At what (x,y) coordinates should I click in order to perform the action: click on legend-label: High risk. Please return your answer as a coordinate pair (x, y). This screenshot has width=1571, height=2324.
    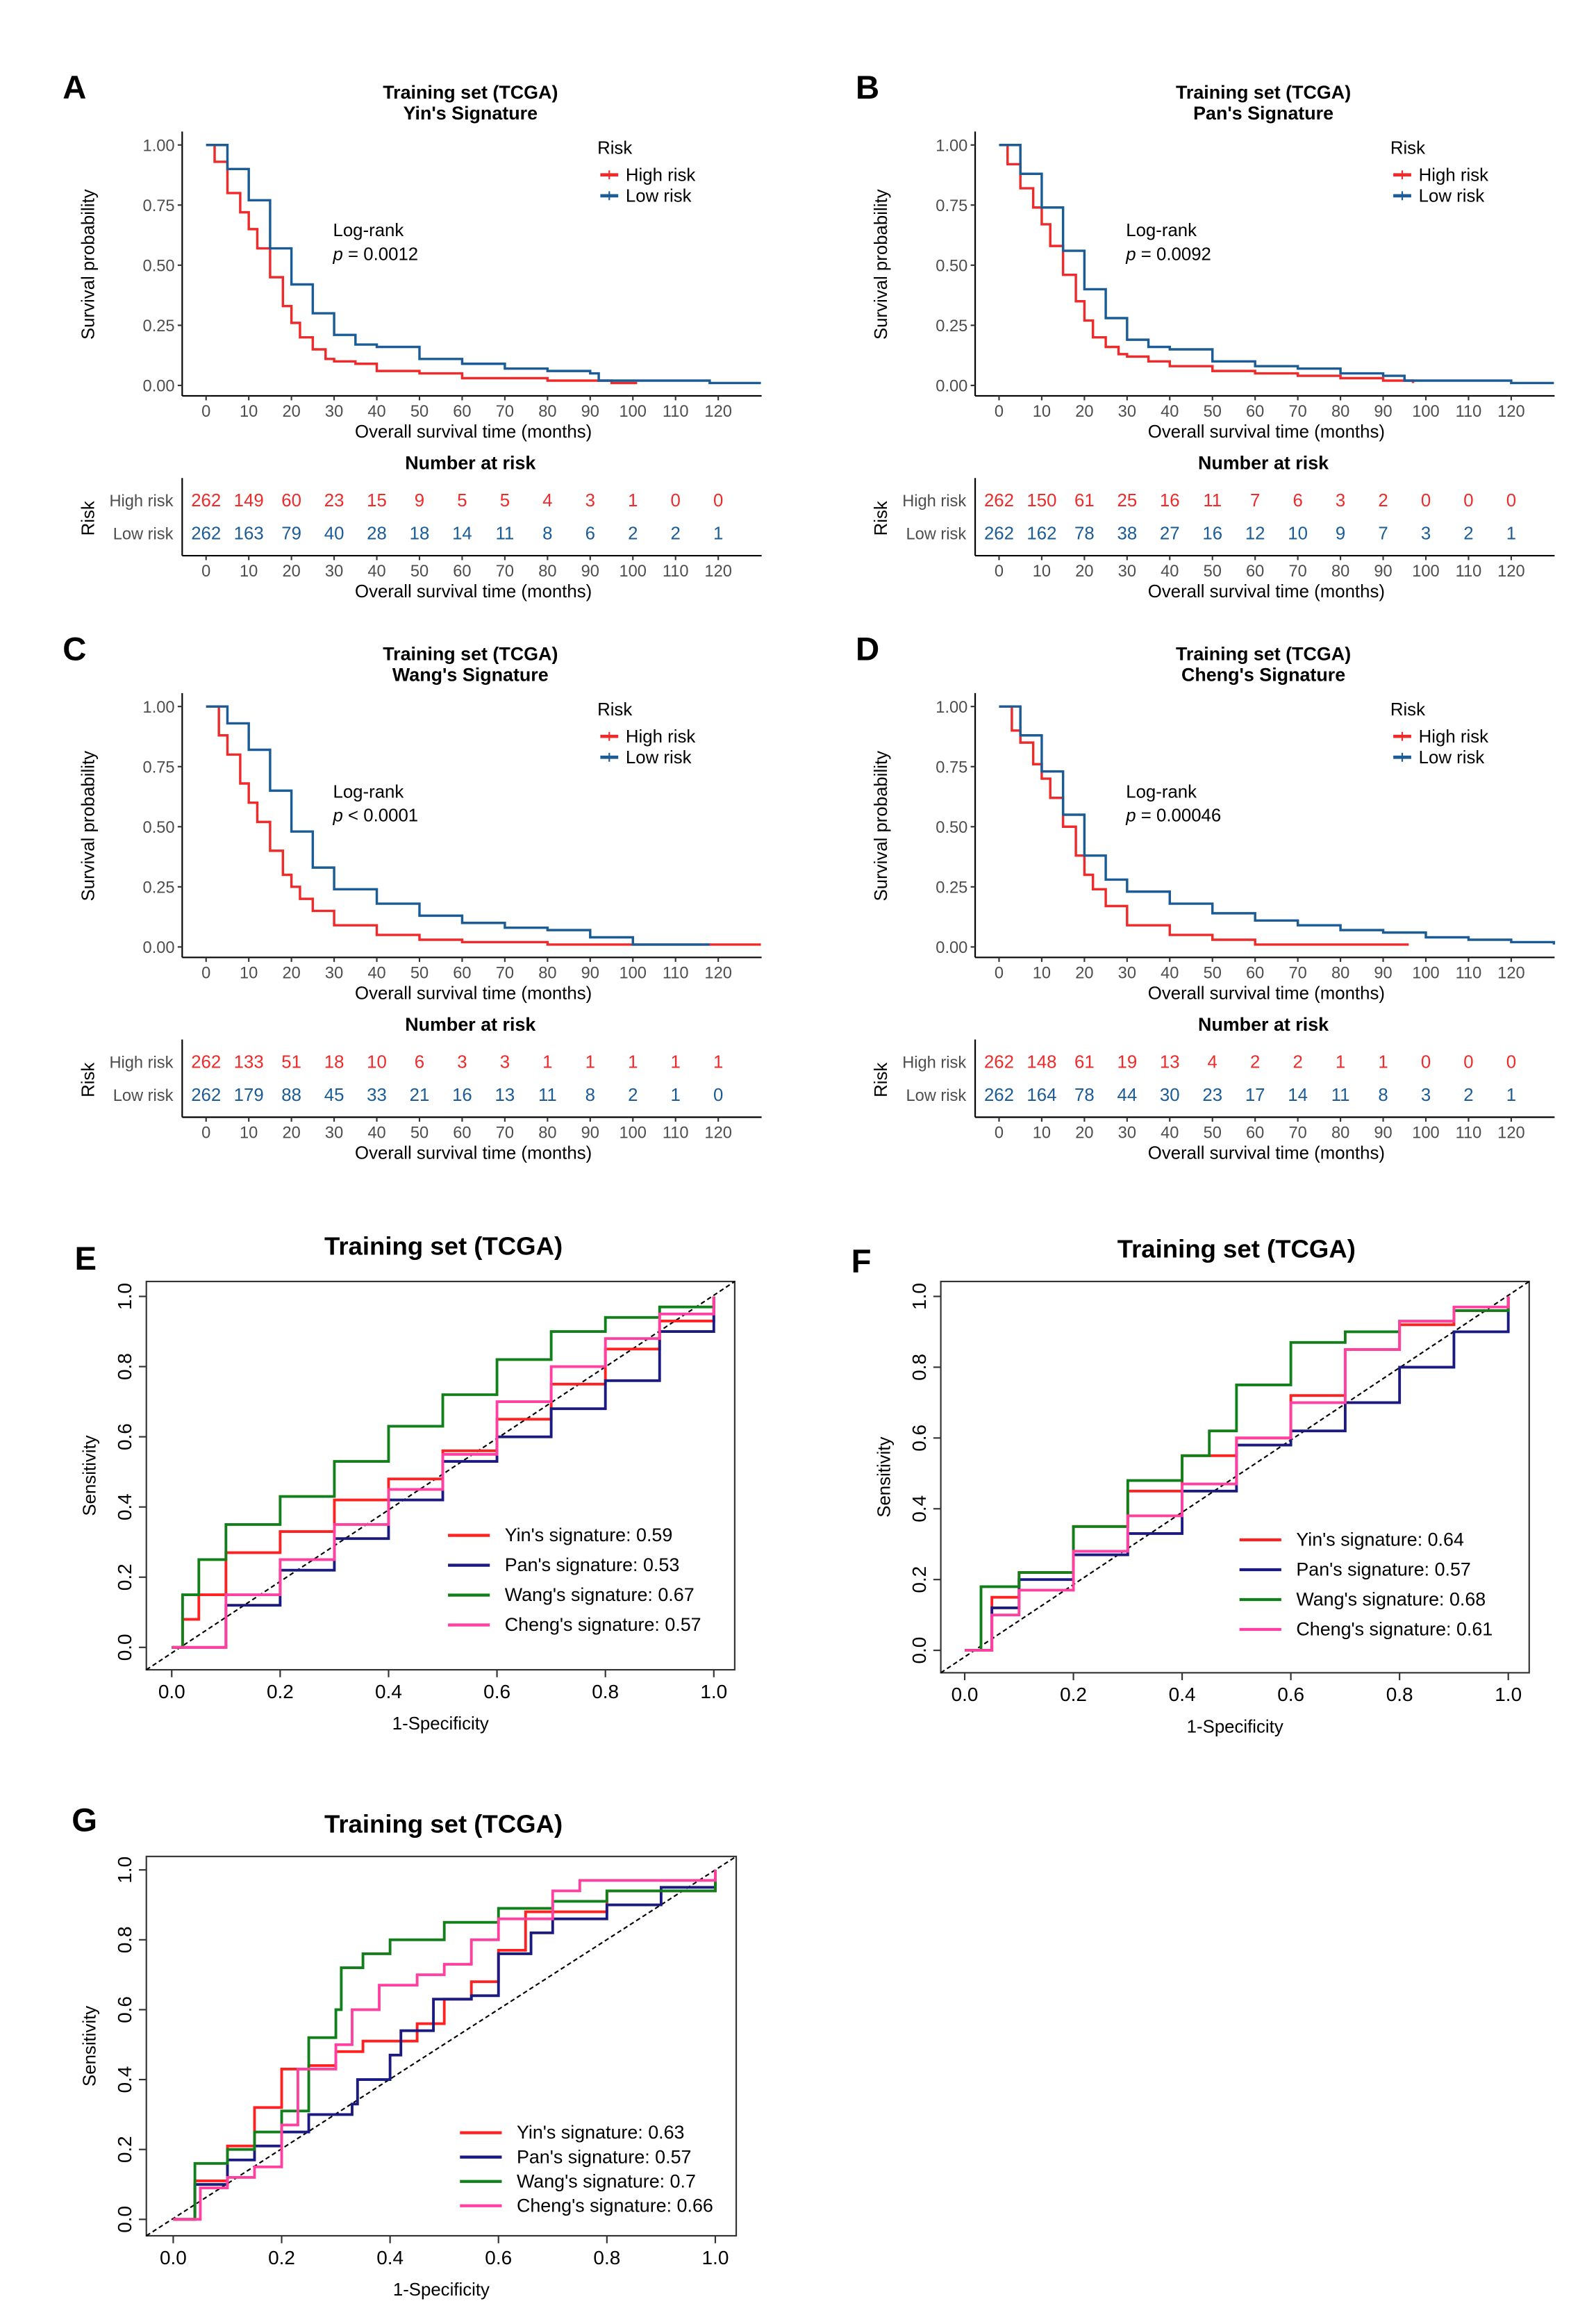
    Looking at the image, I should click on (660, 737).